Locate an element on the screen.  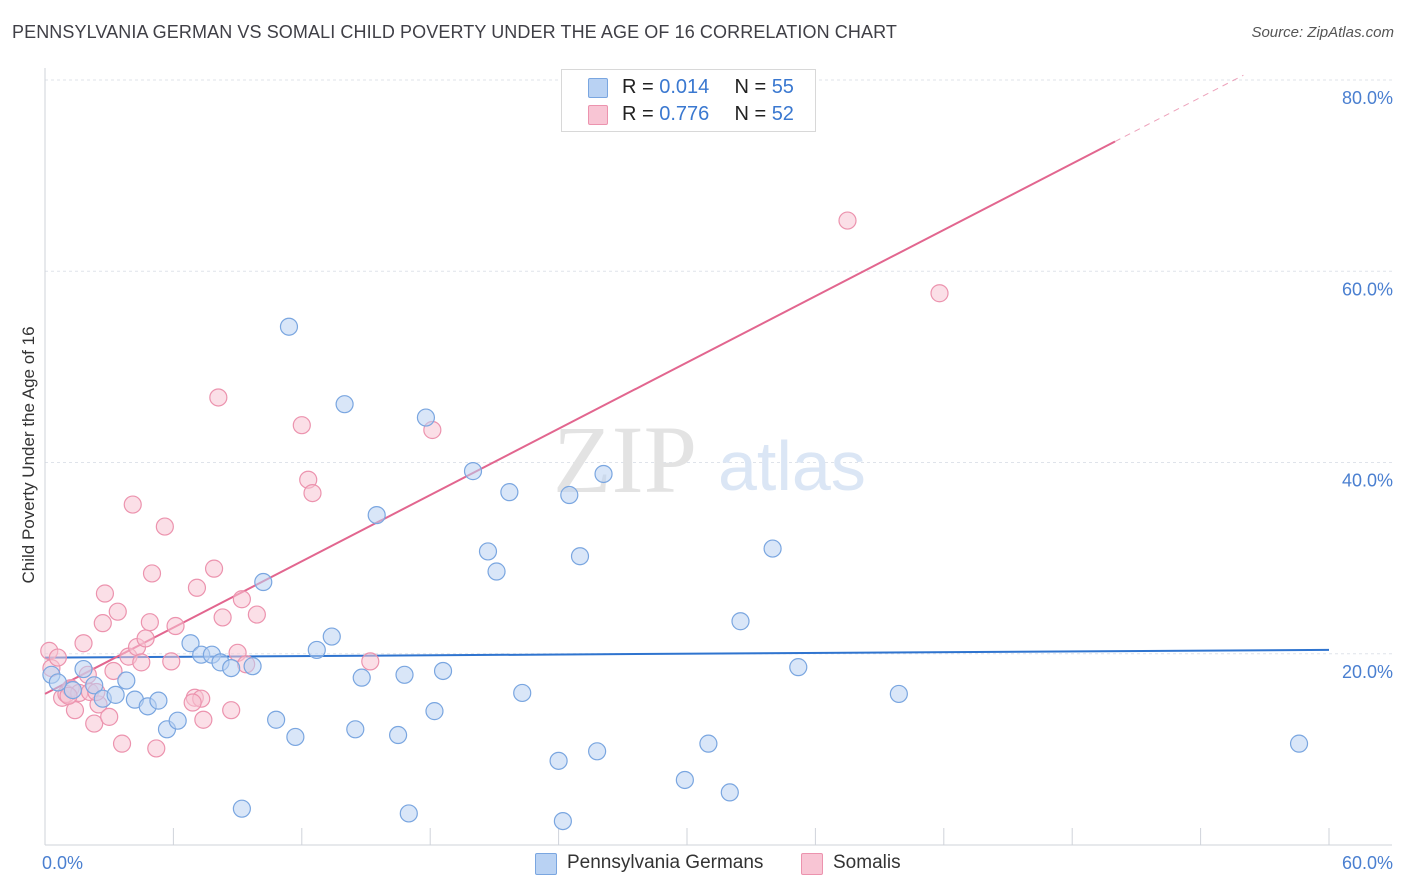
legend-n-label: N = is located at coordinates (750, 114).